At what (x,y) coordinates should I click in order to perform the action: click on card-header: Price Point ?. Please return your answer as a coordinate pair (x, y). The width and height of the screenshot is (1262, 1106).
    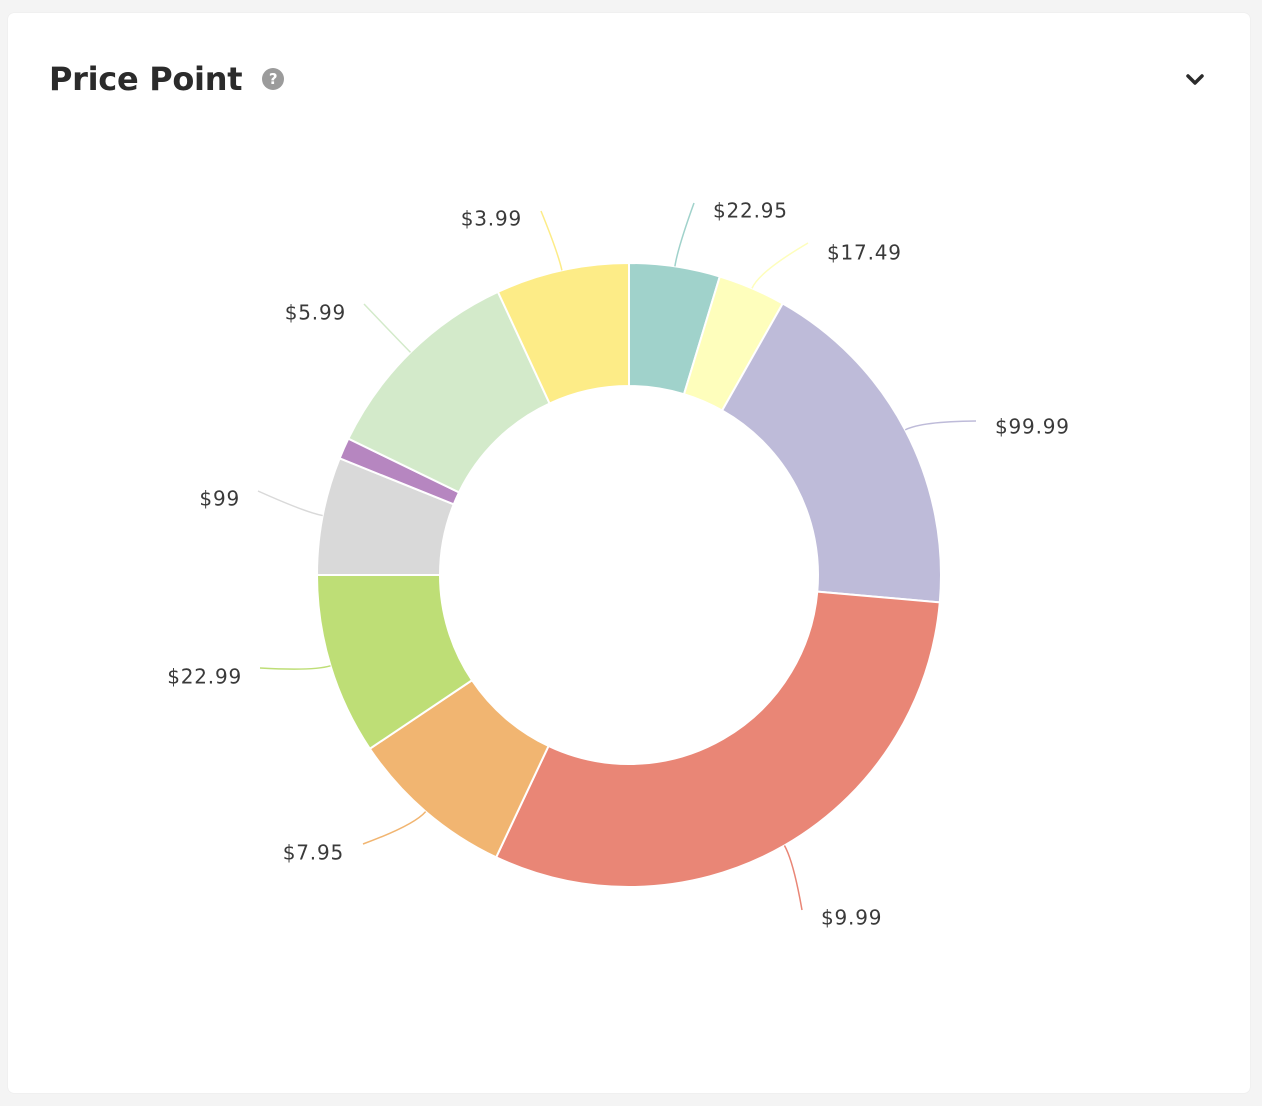
    Looking at the image, I should click on (629, 79).